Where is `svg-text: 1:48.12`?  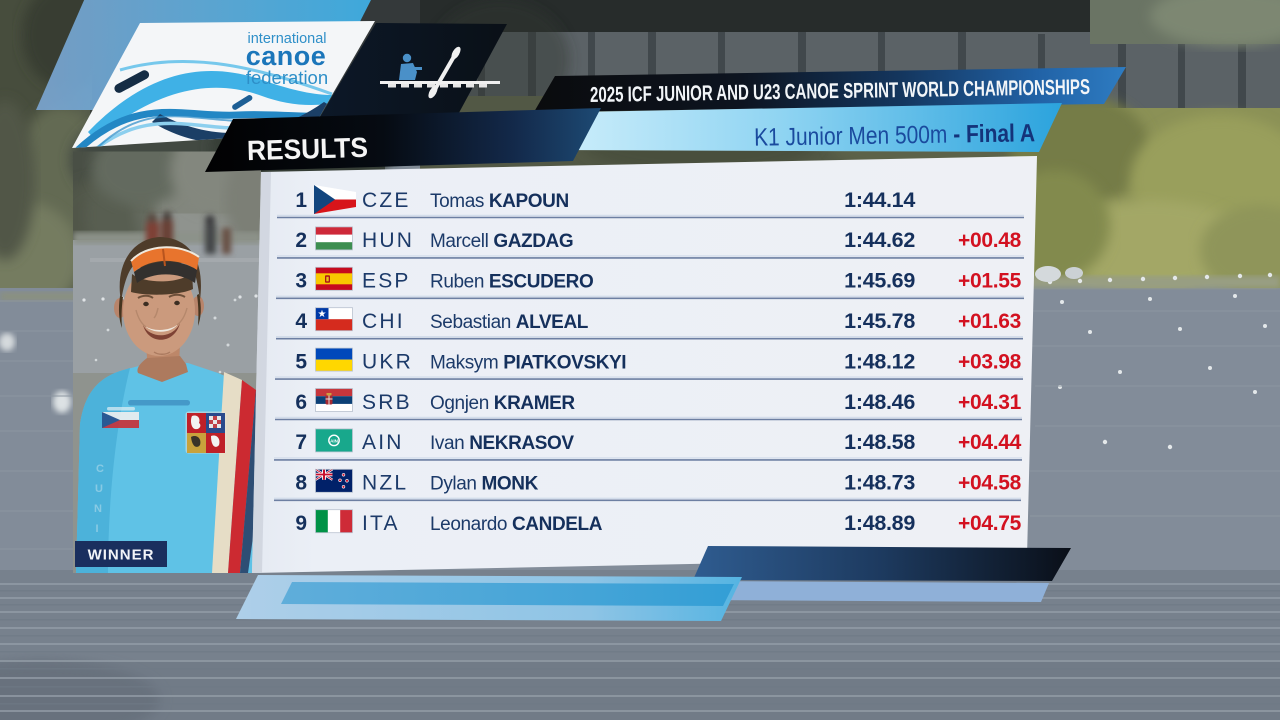
svg-text: 1:48.12 is located at coordinates (879, 361).